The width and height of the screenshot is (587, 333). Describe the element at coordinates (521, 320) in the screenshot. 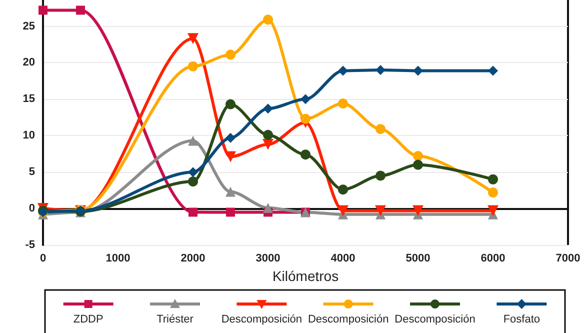

I see `legend-label: Fosfato` at that location.